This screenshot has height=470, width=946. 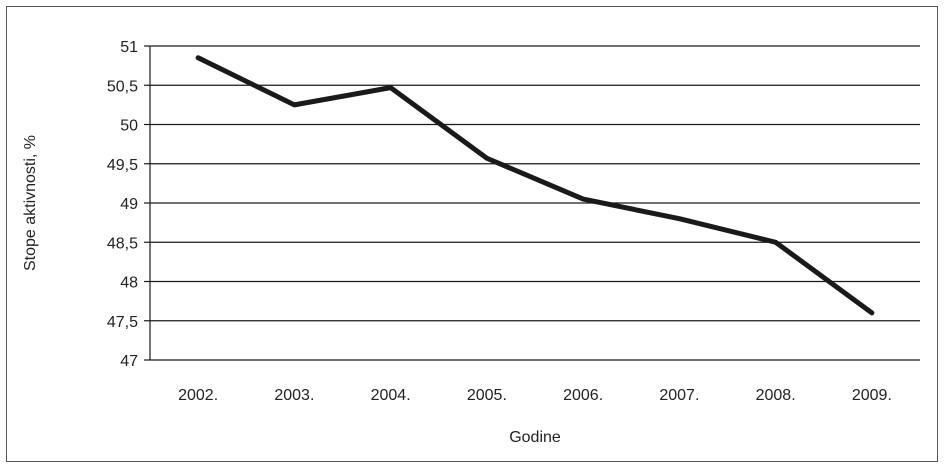 I want to click on y-axis-title: Stope aktivnosti, %, so click(x=30, y=203).